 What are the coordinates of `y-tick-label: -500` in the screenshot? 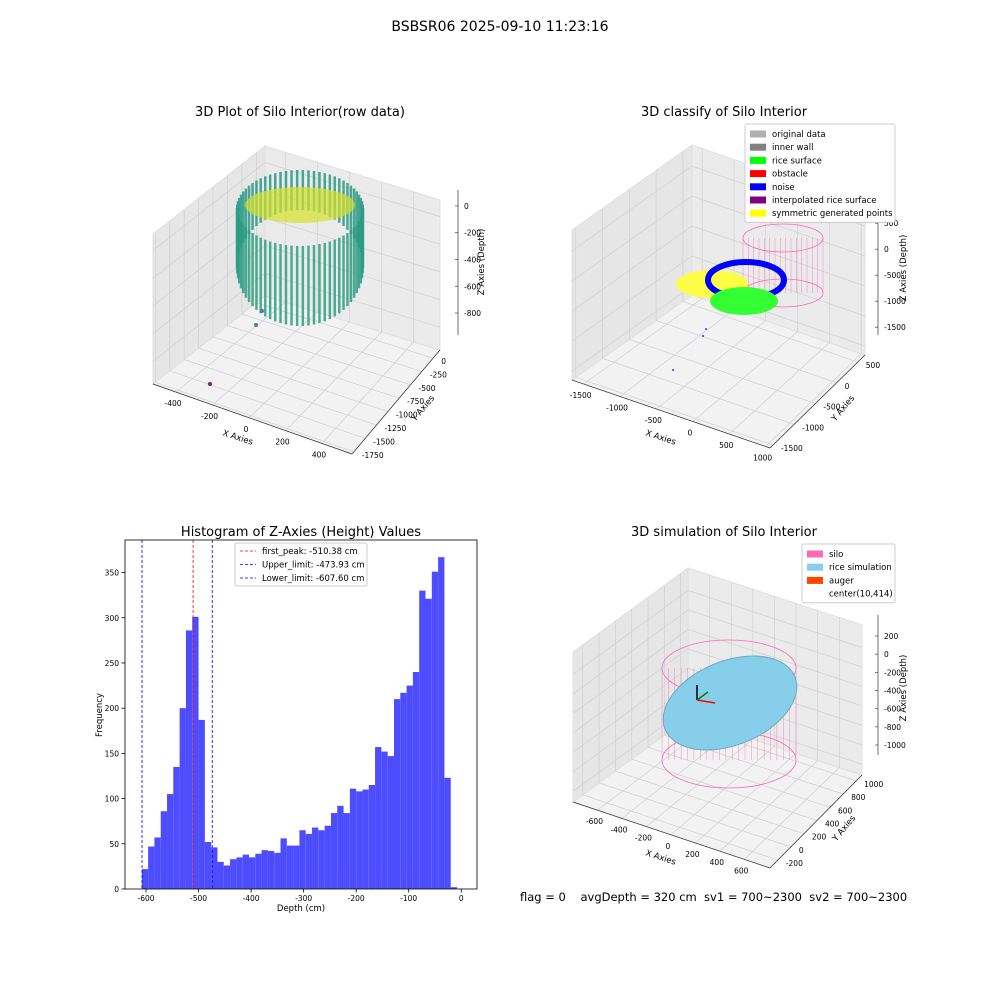 It's located at (427, 388).